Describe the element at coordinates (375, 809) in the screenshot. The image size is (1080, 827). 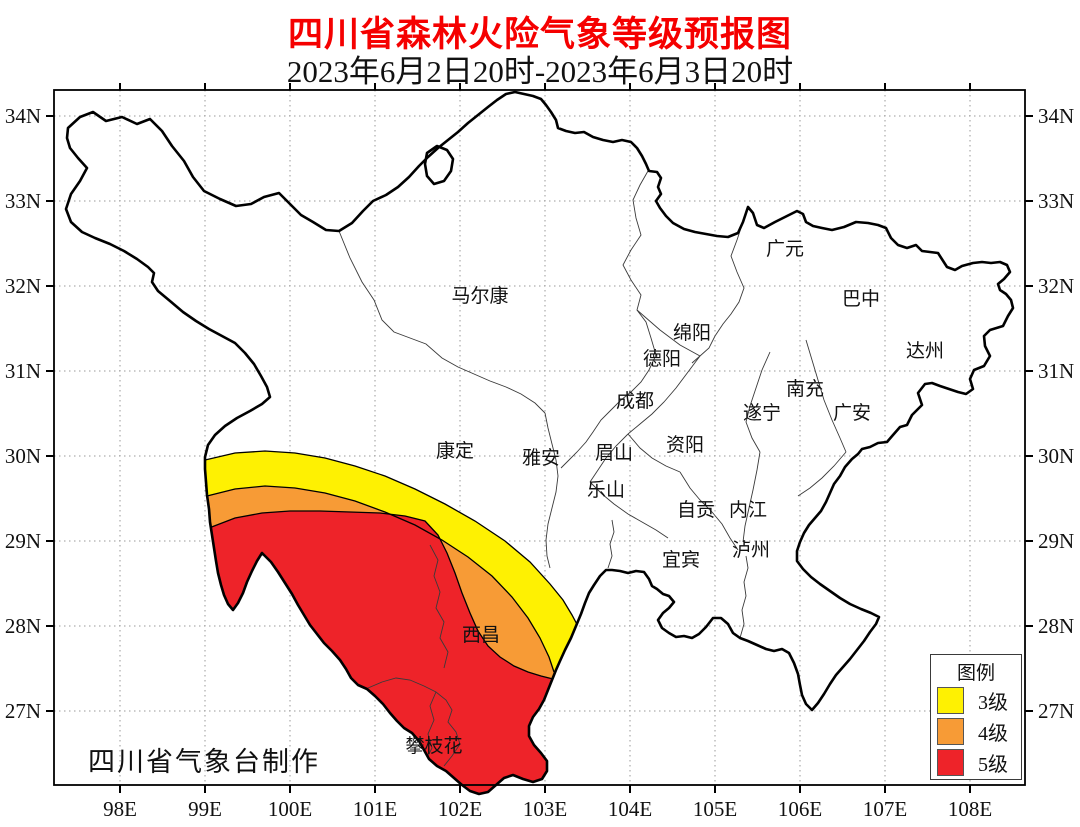
I see `x-axis-label: 101E` at that location.